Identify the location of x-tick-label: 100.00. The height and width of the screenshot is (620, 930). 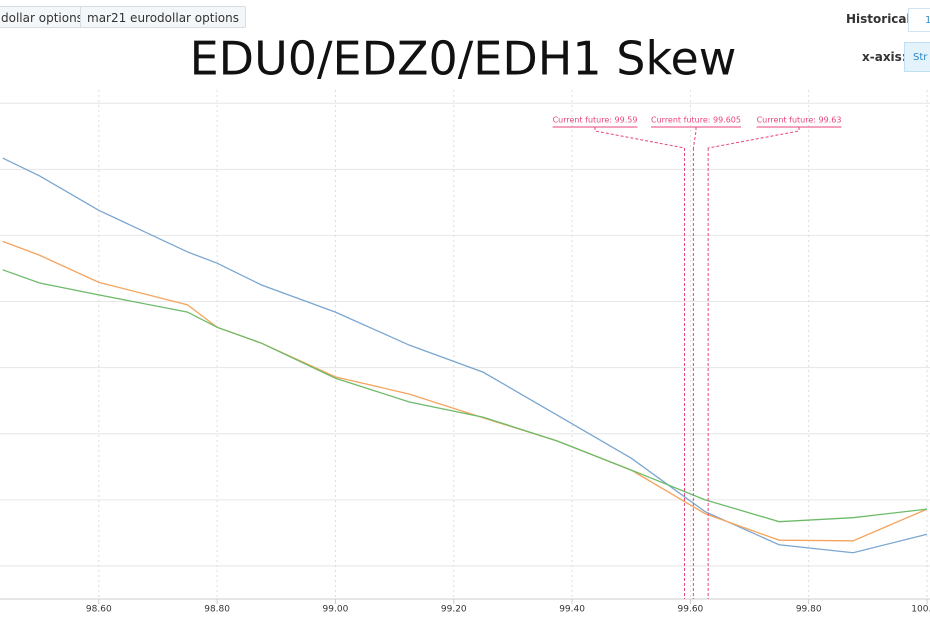
(920, 610).